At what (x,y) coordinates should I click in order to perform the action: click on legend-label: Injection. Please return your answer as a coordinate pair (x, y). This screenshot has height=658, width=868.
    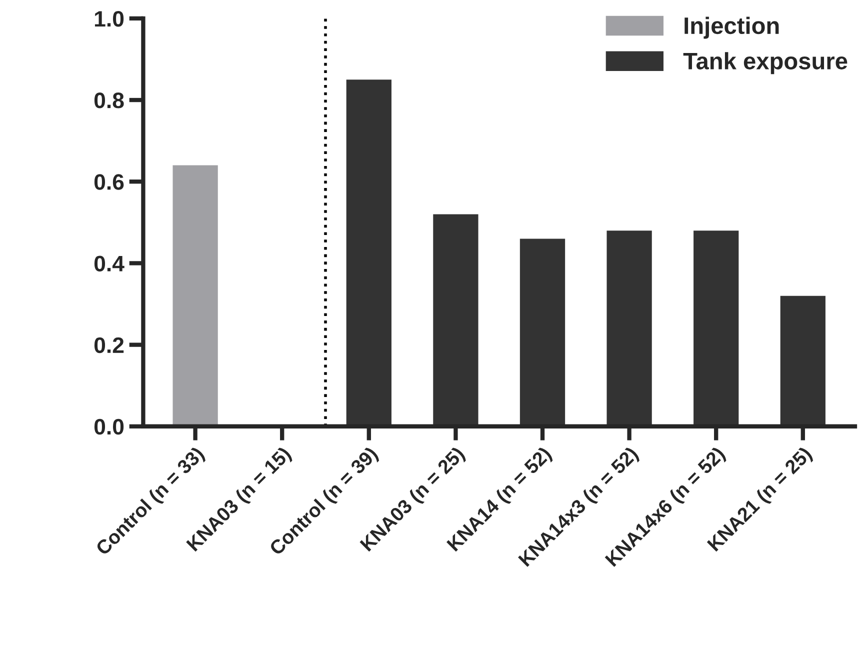
    Looking at the image, I should click on (731, 27).